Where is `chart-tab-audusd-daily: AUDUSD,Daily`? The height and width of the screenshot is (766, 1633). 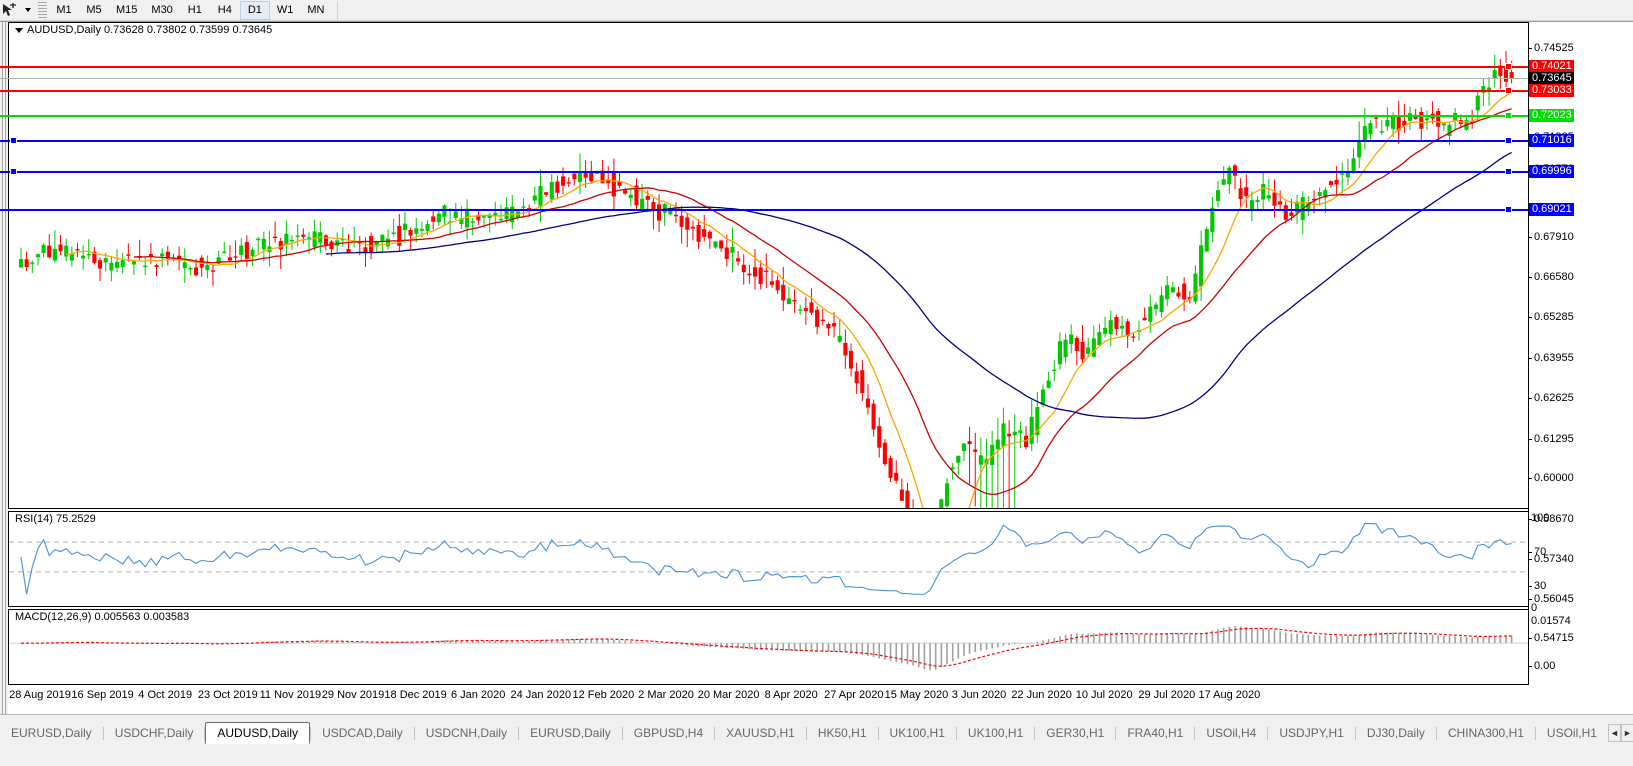 chart-tab-audusd-daily: AUDUSD,Daily is located at coordinates (258, 733).